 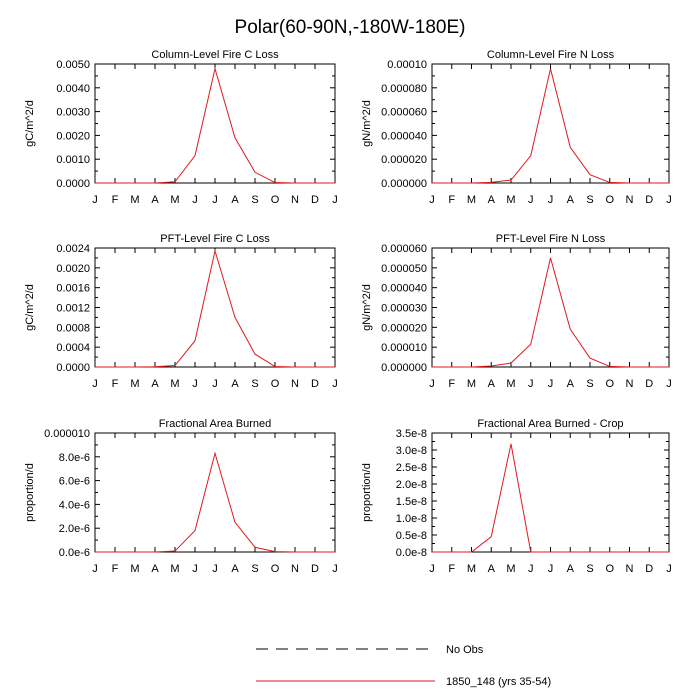 What do you see at coordinates (404, 89) in the screenshot?
I see `y-tick-label: 0.000080` at bounding box center [404, 89].